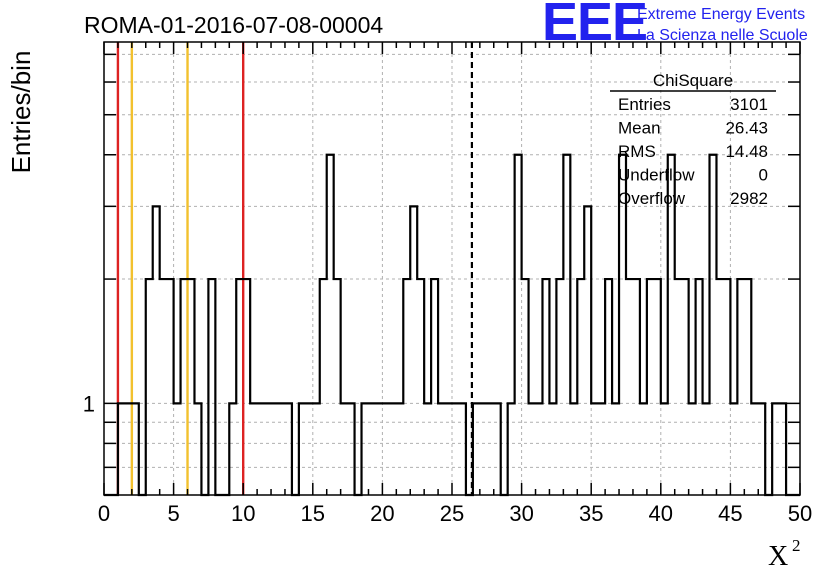  Describe the element at coordinates (746, 128) in the screenshot. I see `stats-row-value: 26.43` at that location.